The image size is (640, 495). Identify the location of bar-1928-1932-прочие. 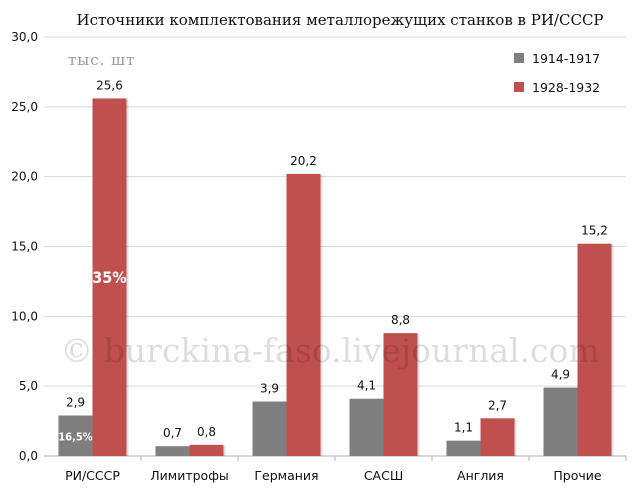
(594, 349).